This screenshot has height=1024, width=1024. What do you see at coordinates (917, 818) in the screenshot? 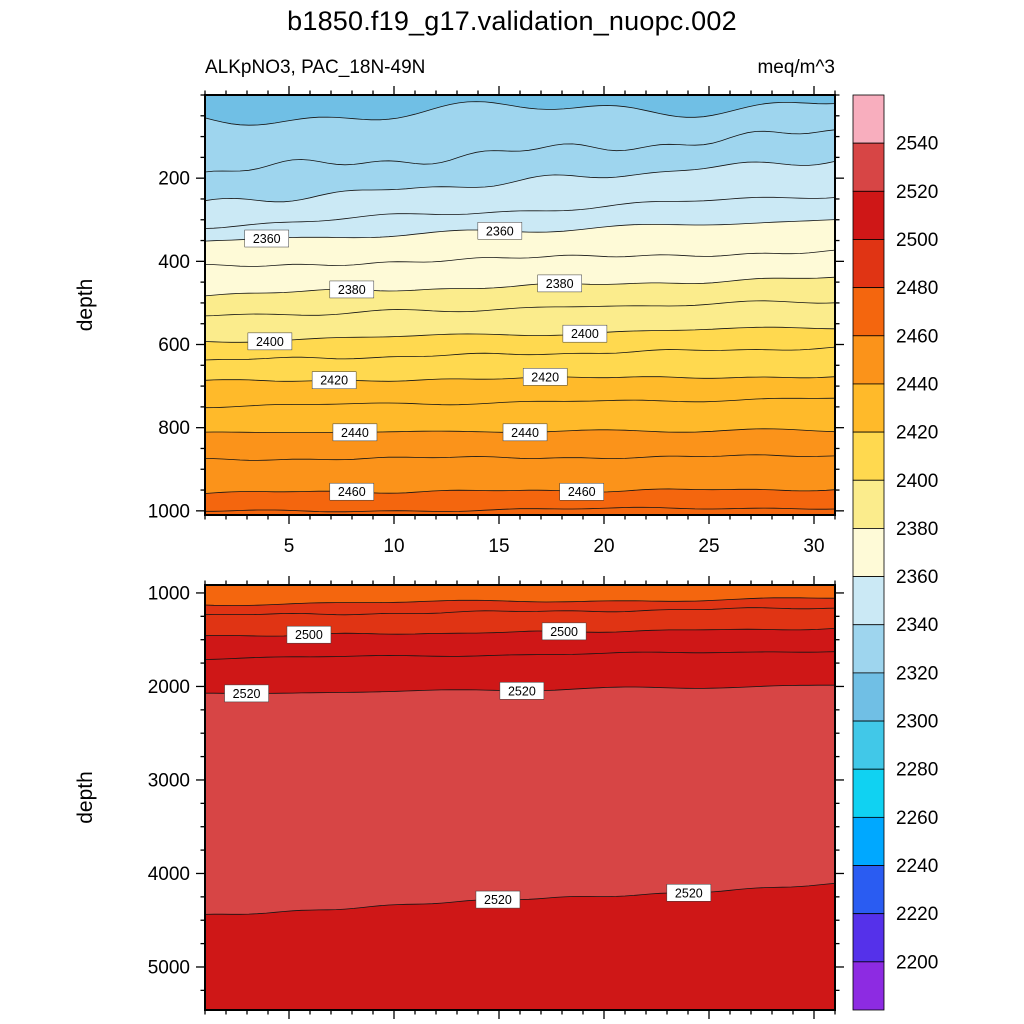
I see `colorbar-label: 2260` at bounding box center [917, 818].